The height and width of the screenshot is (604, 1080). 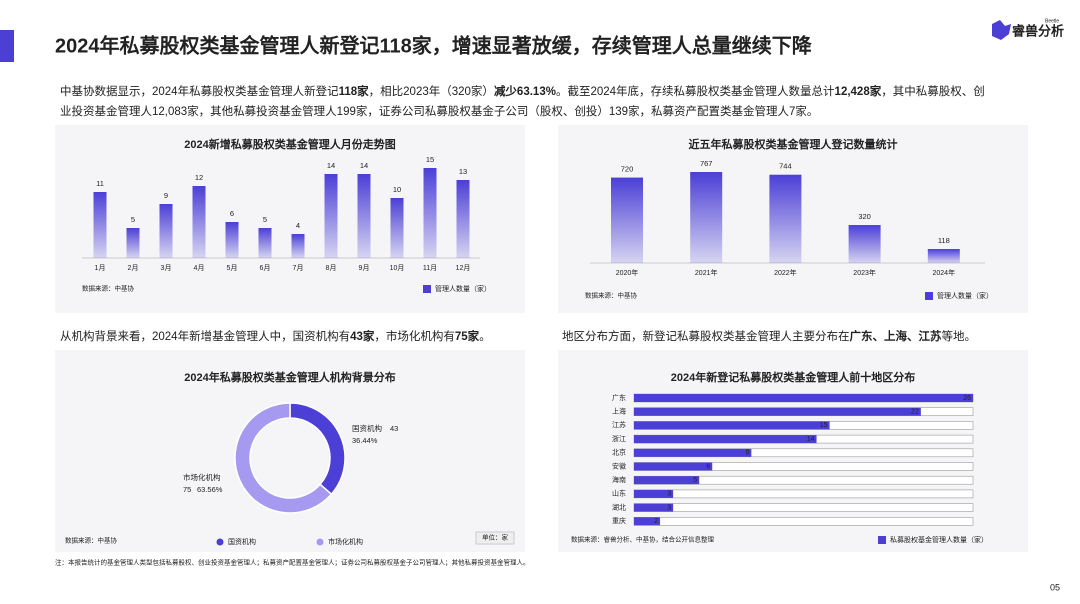 I want to click on y-tick-label: 海南, so click(x=619, y=479).